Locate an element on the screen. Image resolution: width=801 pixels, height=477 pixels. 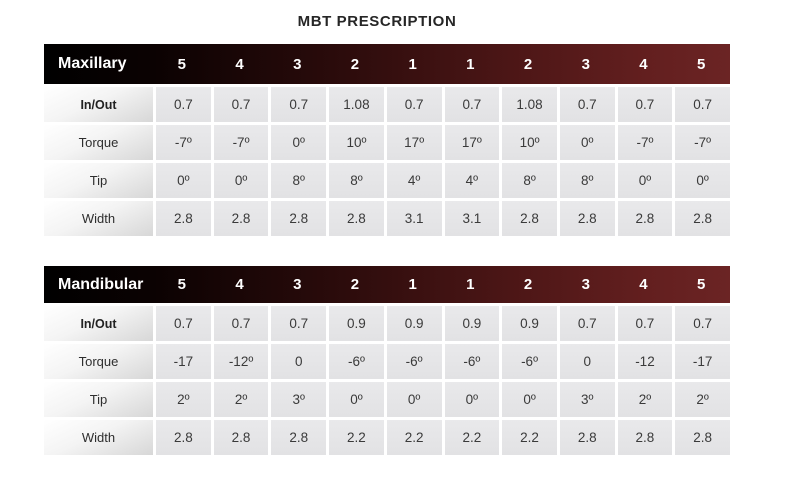
table-row: Tip 0º 0º 8º 8º 4º 4º 8º 8º 0º 0º is located at coordinates (387, 180).